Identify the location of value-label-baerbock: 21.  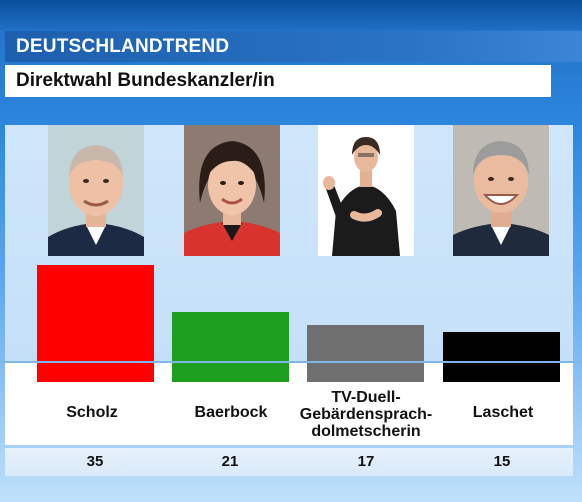
(230, 461).